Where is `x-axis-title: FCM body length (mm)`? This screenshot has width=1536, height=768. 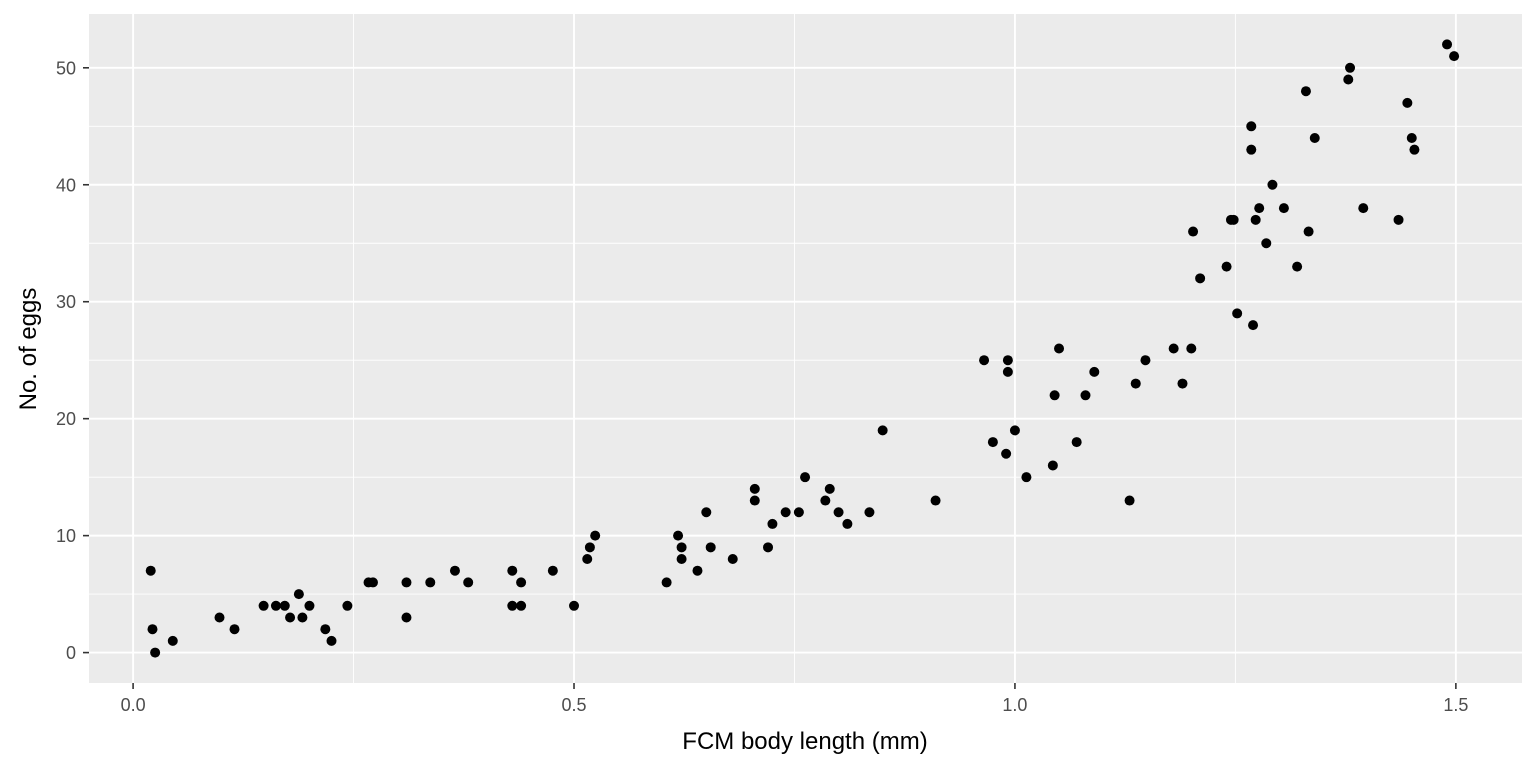 x-axis-title: FCM body length (mm) is located at coordinates (804, 741).